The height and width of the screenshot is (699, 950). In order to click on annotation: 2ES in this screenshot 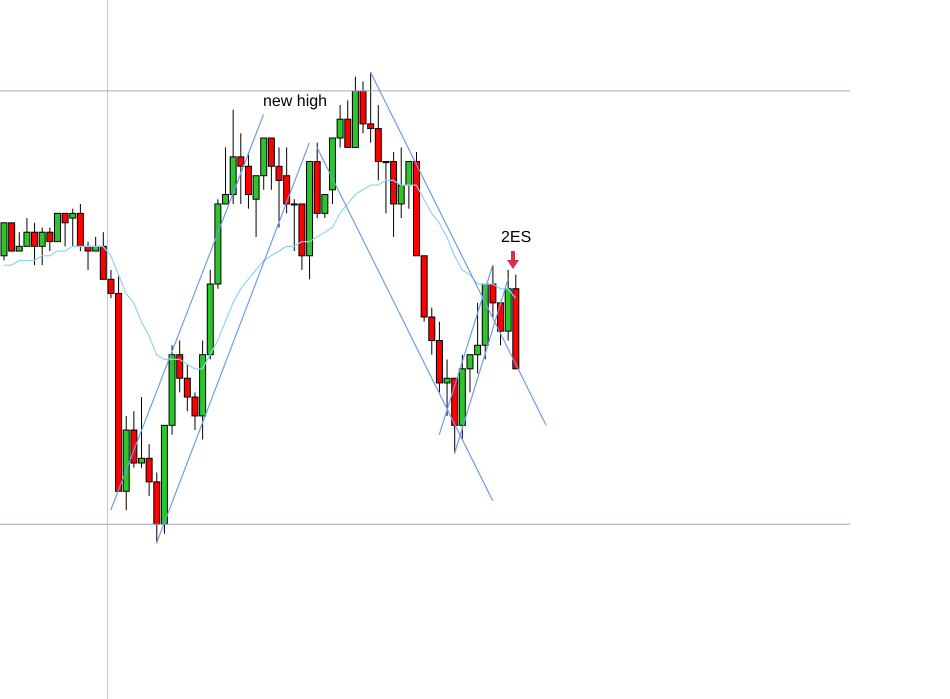, I will do `click(516, 238)`.